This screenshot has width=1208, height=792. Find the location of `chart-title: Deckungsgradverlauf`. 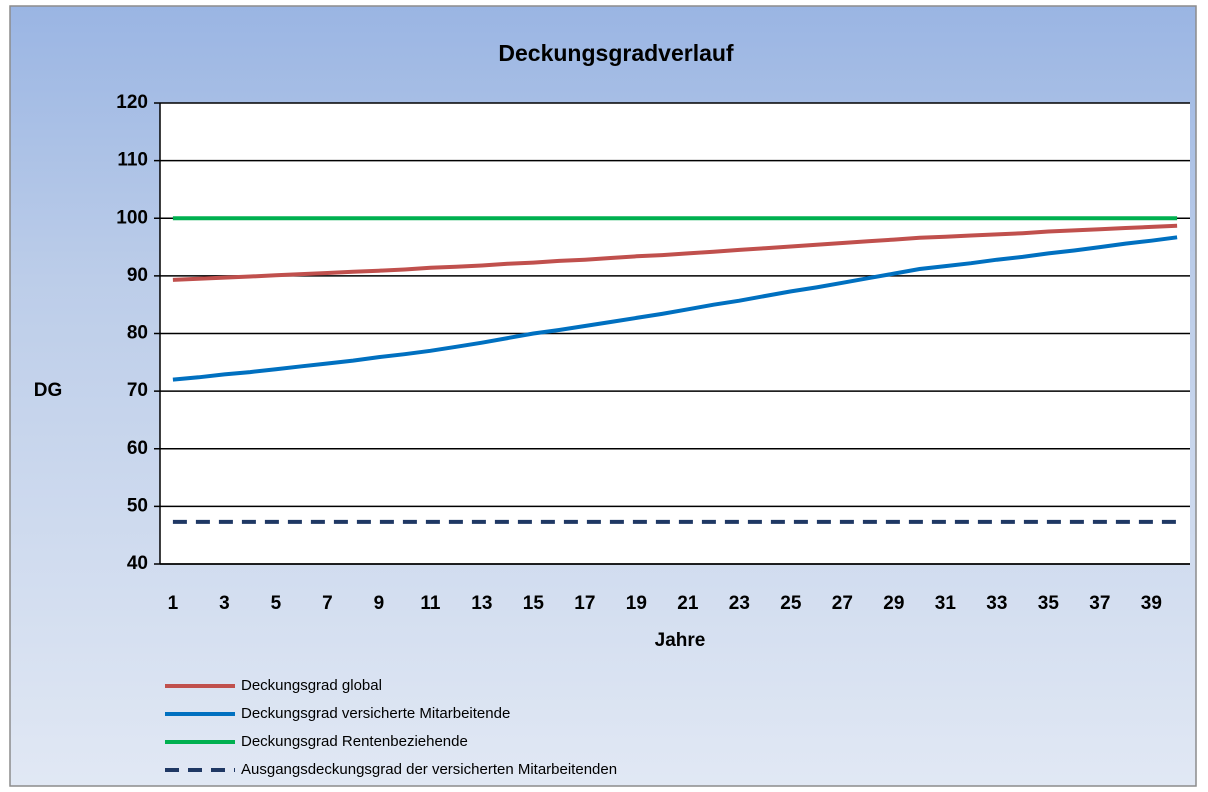

chart-title: Deckungsgradverlauf is located at coordinates (616, 53).